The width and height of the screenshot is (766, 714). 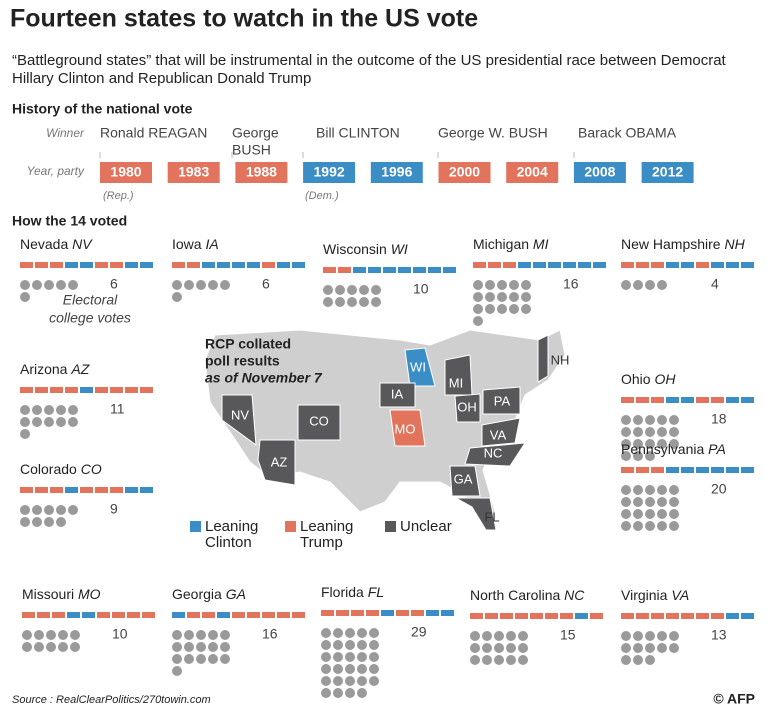 I want to click on map-label: IA, so click(x=397, y=393).